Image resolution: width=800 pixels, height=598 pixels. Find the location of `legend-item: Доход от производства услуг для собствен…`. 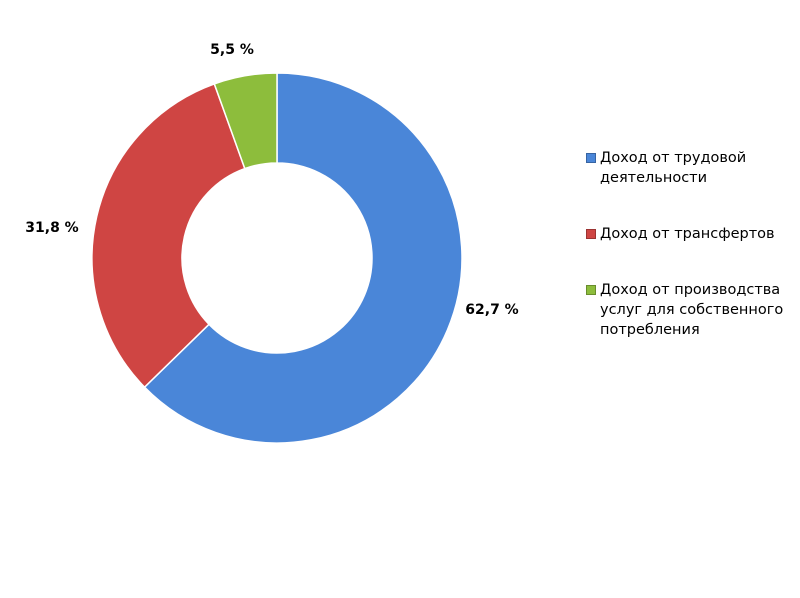

legend-item: Доход от производства услуг для собствен… is located at coordinates (691, 310).